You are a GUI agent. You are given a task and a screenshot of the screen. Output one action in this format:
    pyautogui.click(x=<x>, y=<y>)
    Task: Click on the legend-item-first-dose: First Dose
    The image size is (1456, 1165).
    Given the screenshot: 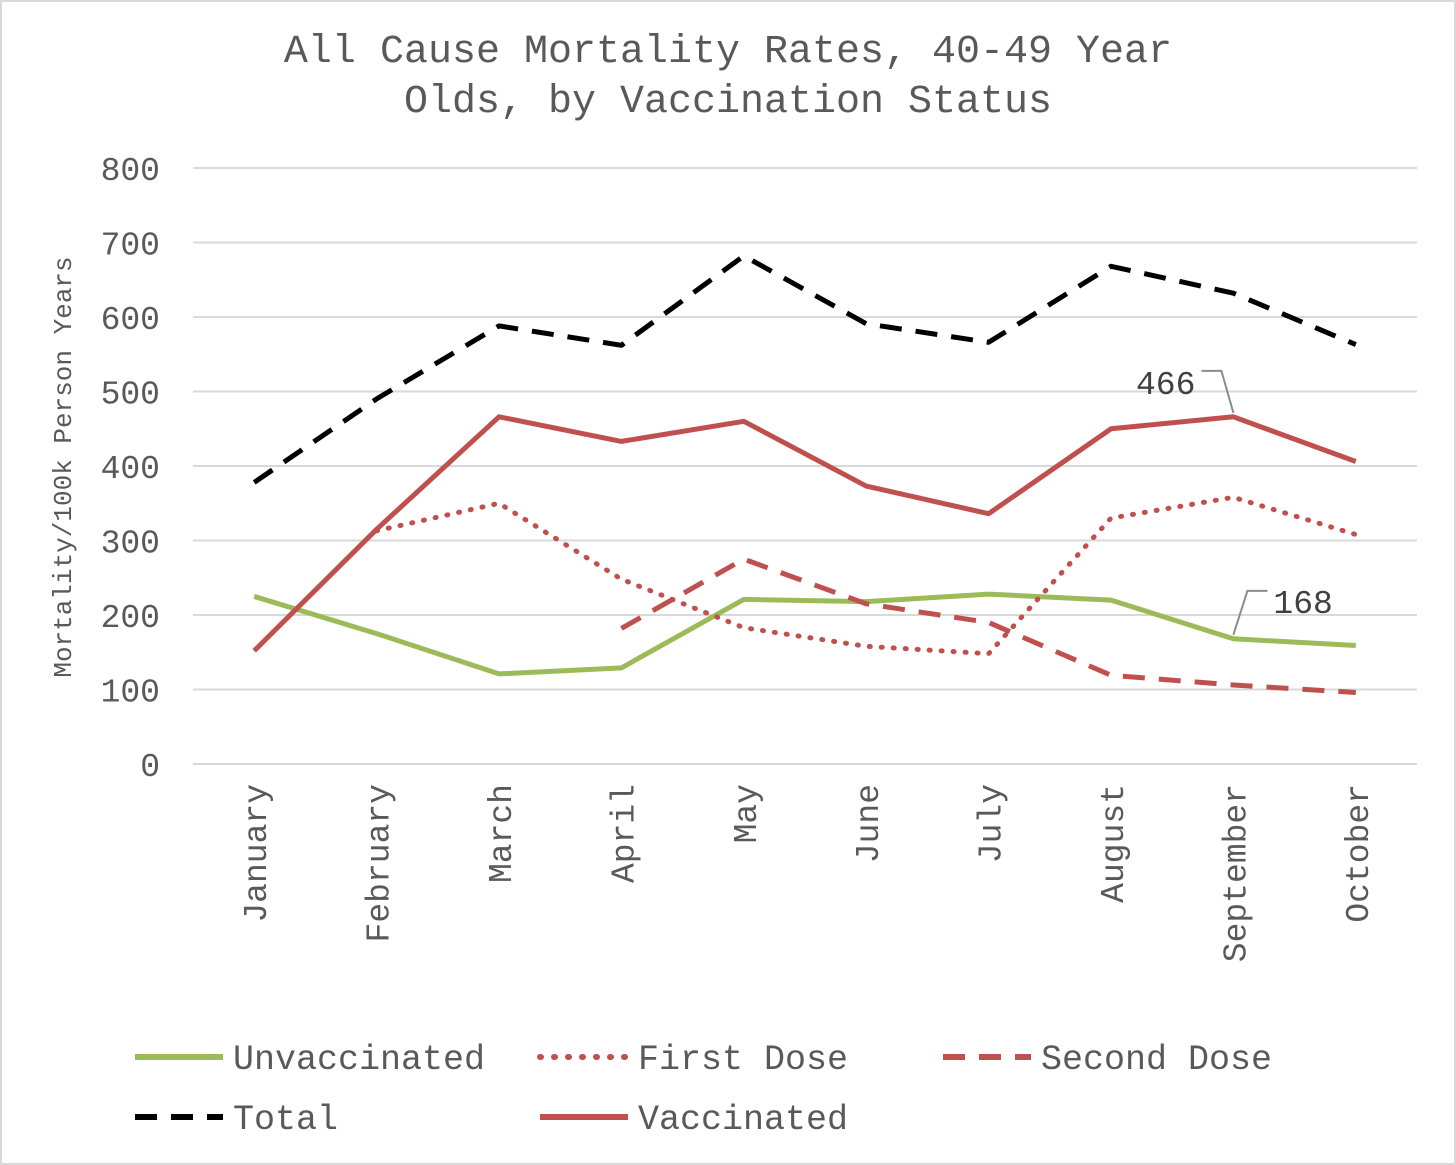 What is the action you would take?
    pyautogui.click(x=692, y=1060)
    